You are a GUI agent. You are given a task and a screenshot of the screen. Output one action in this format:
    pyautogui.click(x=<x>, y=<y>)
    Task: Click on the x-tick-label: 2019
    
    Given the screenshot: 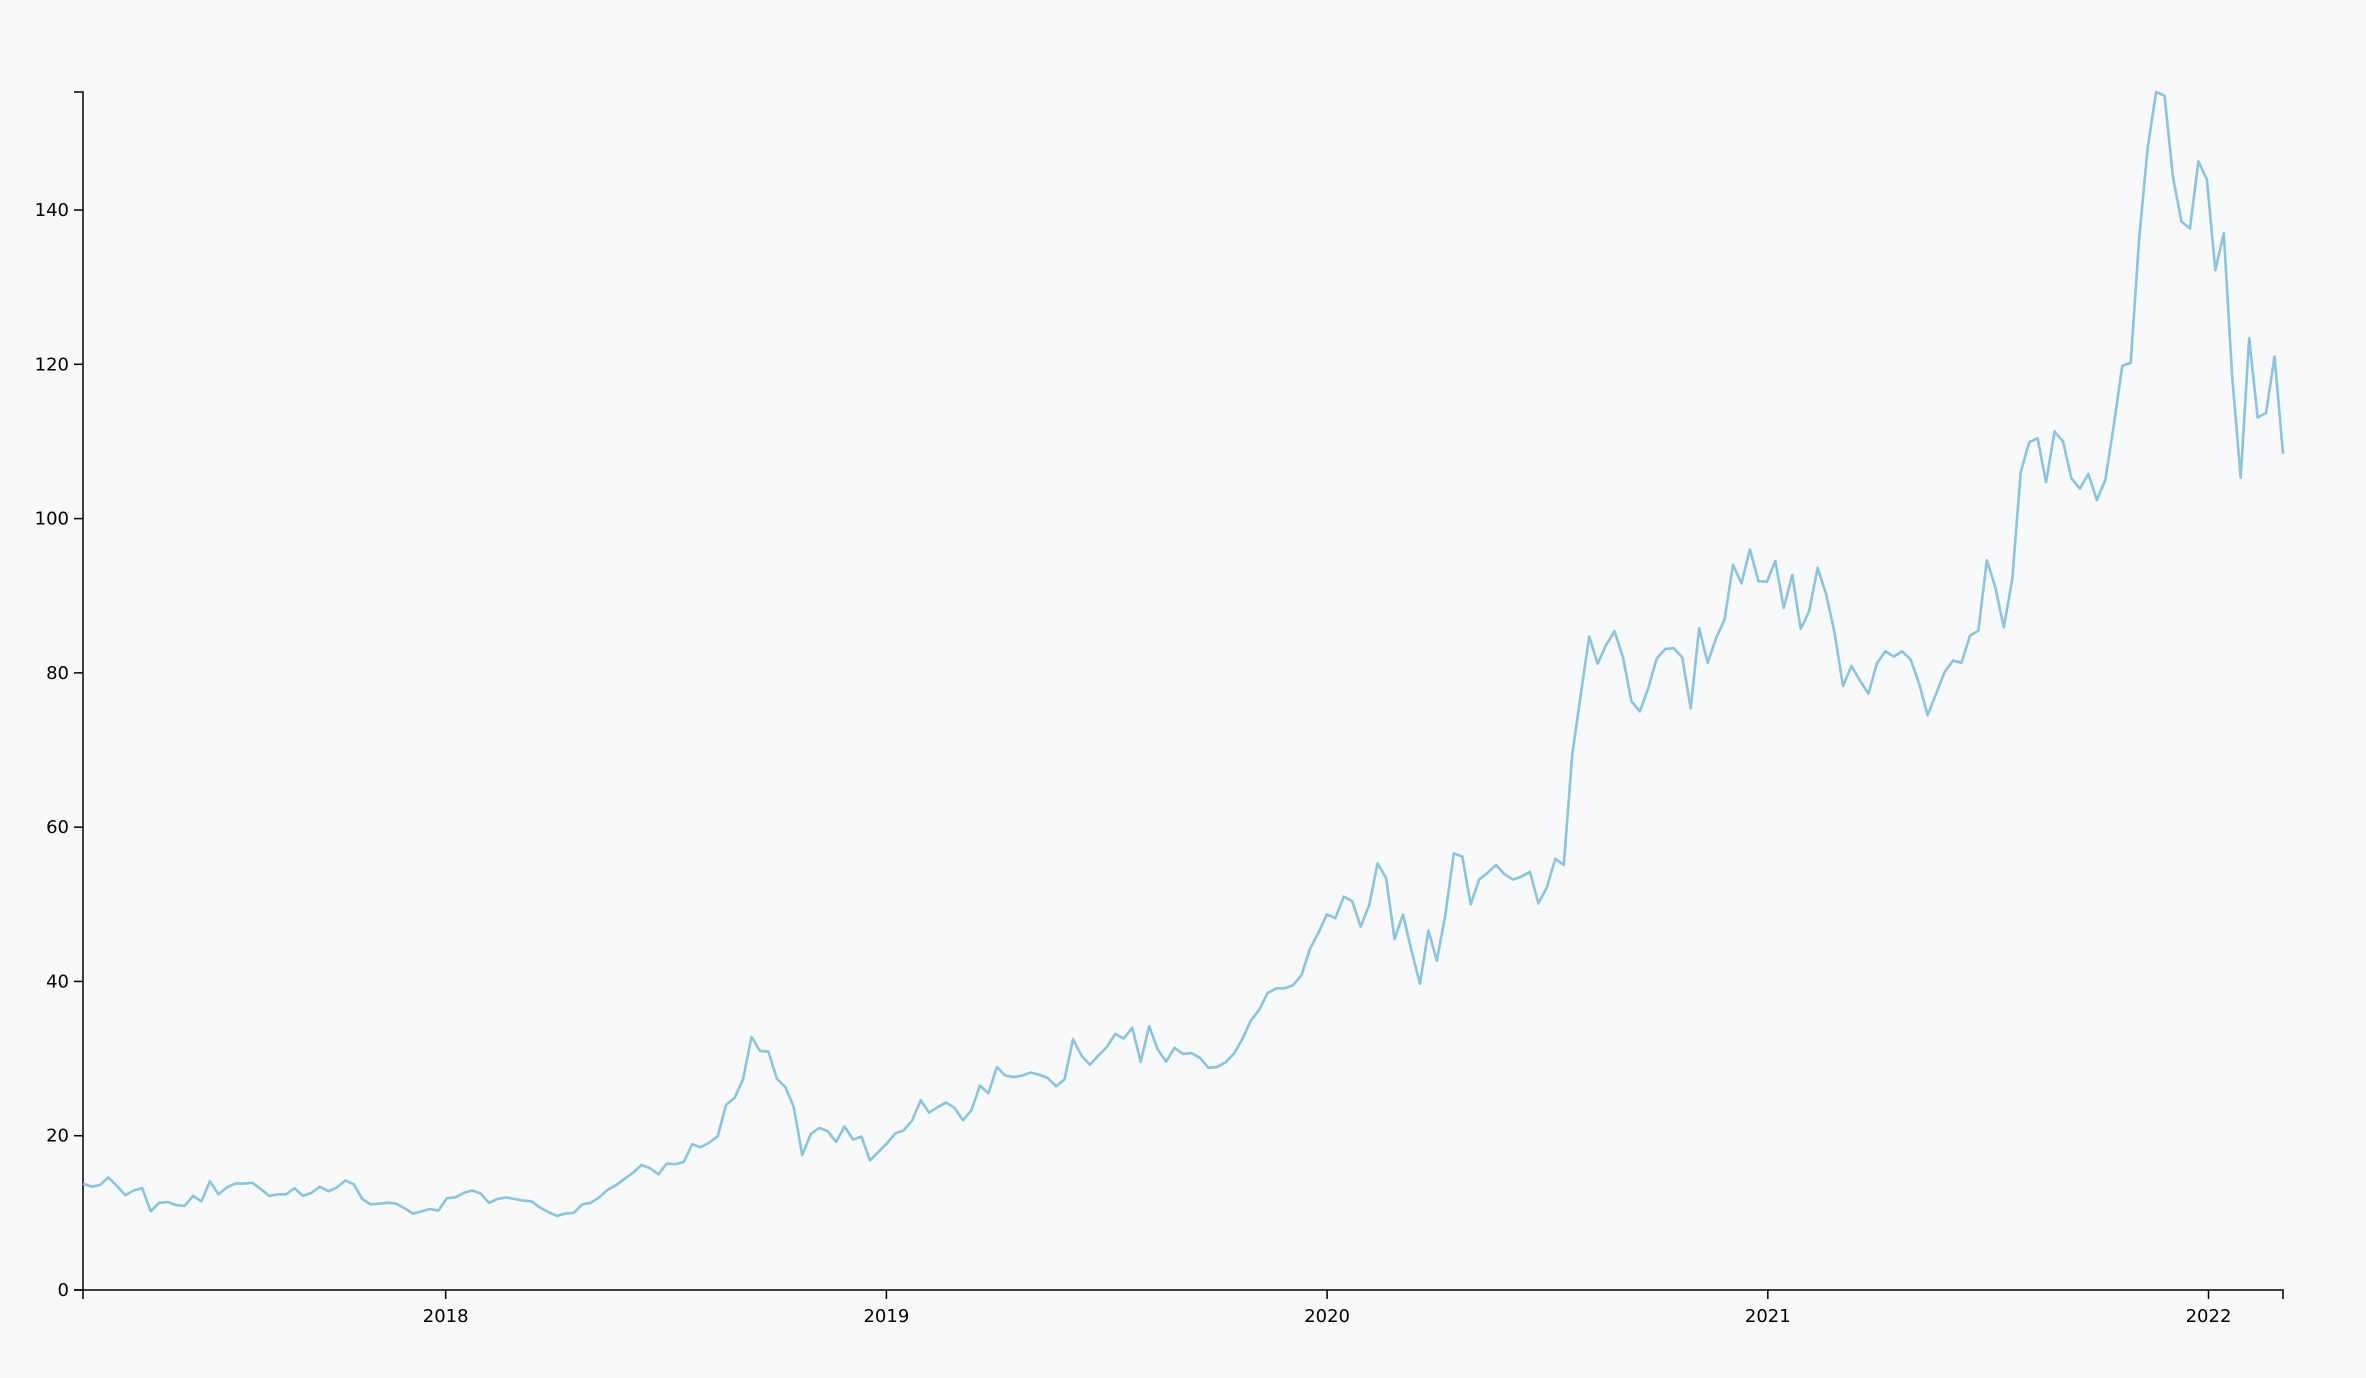 What is the action you would take?
    pyautogui.click(x=886, y=1316)
    